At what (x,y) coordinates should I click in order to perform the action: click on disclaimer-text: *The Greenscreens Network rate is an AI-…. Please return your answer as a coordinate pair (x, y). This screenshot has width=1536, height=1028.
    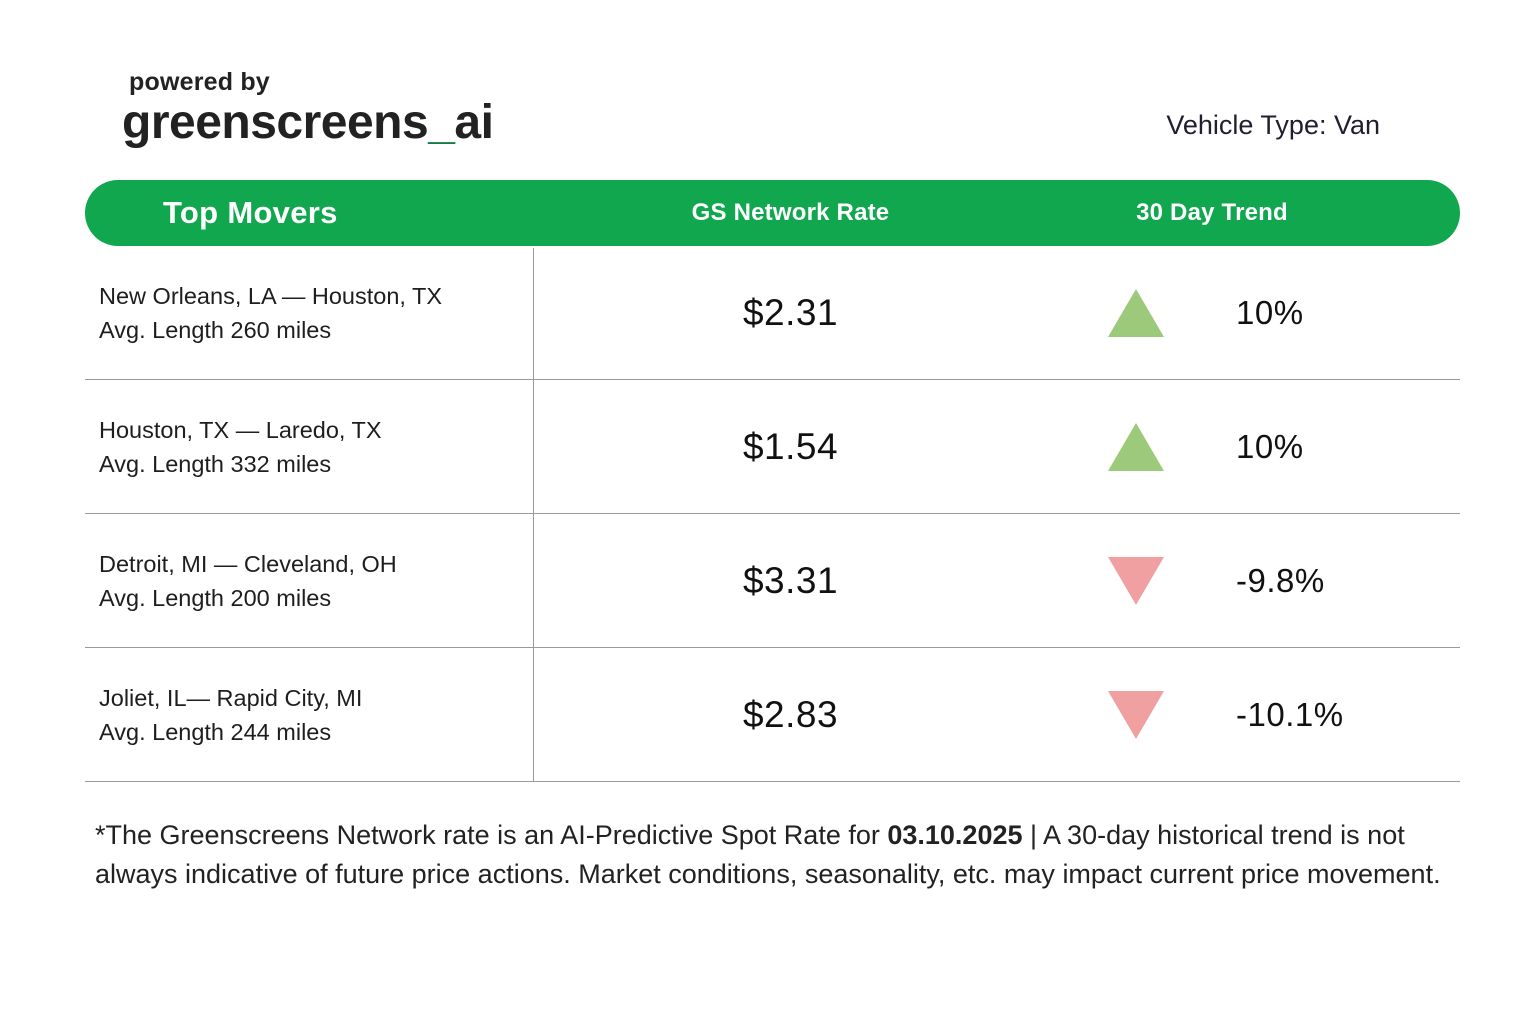
    Looking at the image, I should click on (775, 854).